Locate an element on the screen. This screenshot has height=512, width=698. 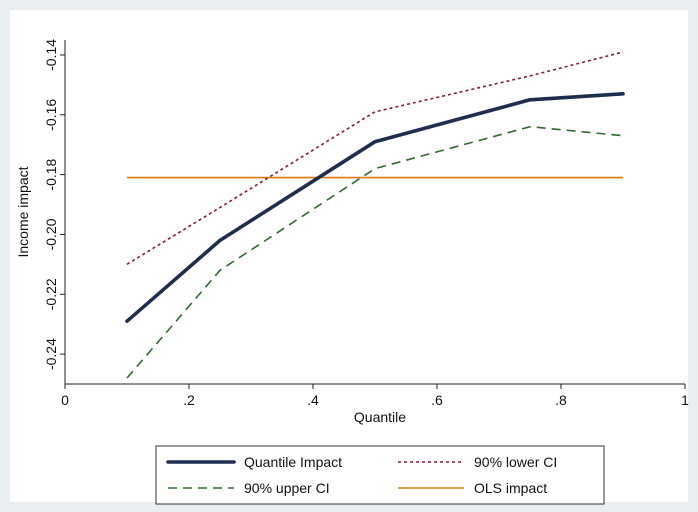
legend-label: OLS impact is located at coordinates (510, 488).